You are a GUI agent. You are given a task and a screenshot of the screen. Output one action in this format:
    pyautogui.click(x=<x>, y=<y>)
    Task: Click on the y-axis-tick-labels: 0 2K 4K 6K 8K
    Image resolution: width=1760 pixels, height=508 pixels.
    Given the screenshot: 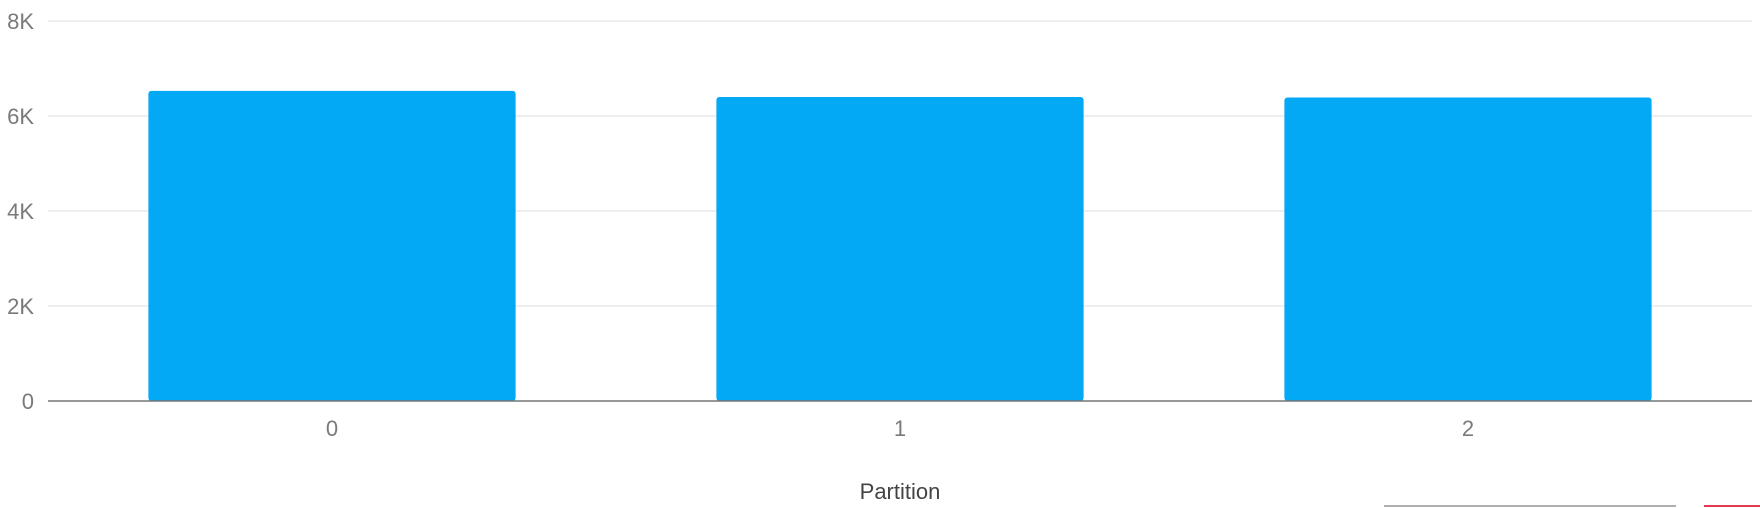 What is the action you would take?
    pyautogui.click(x=20, y=211)
    